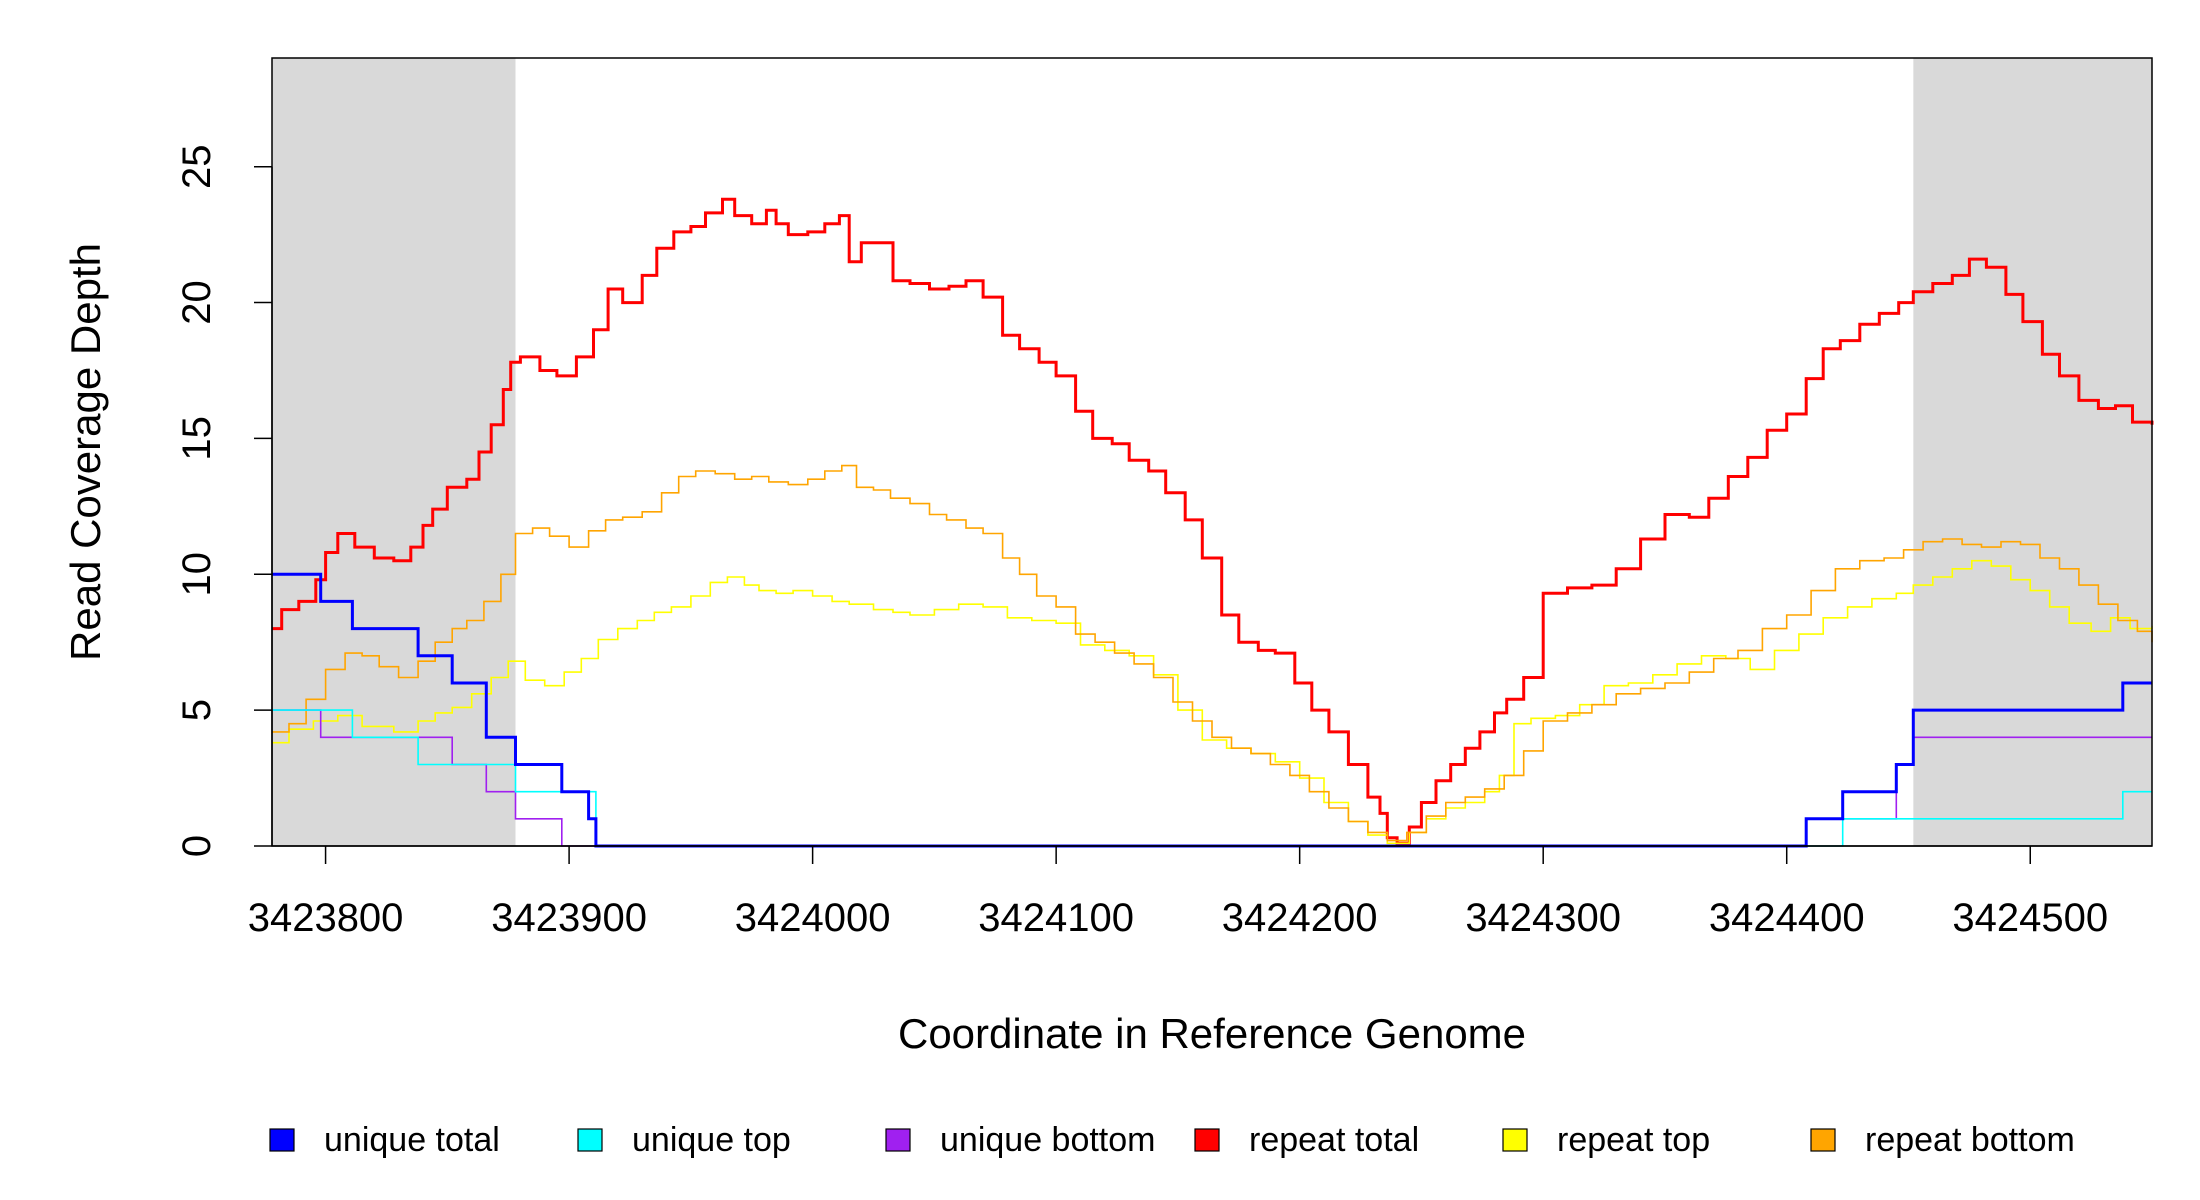 The height and width of the screenshot is (1200, 2200). What do you see at coordinates (1787, 918) in the screenshot?
I see `x-tick-label: 3424400` at bounding box center [1787, 918].